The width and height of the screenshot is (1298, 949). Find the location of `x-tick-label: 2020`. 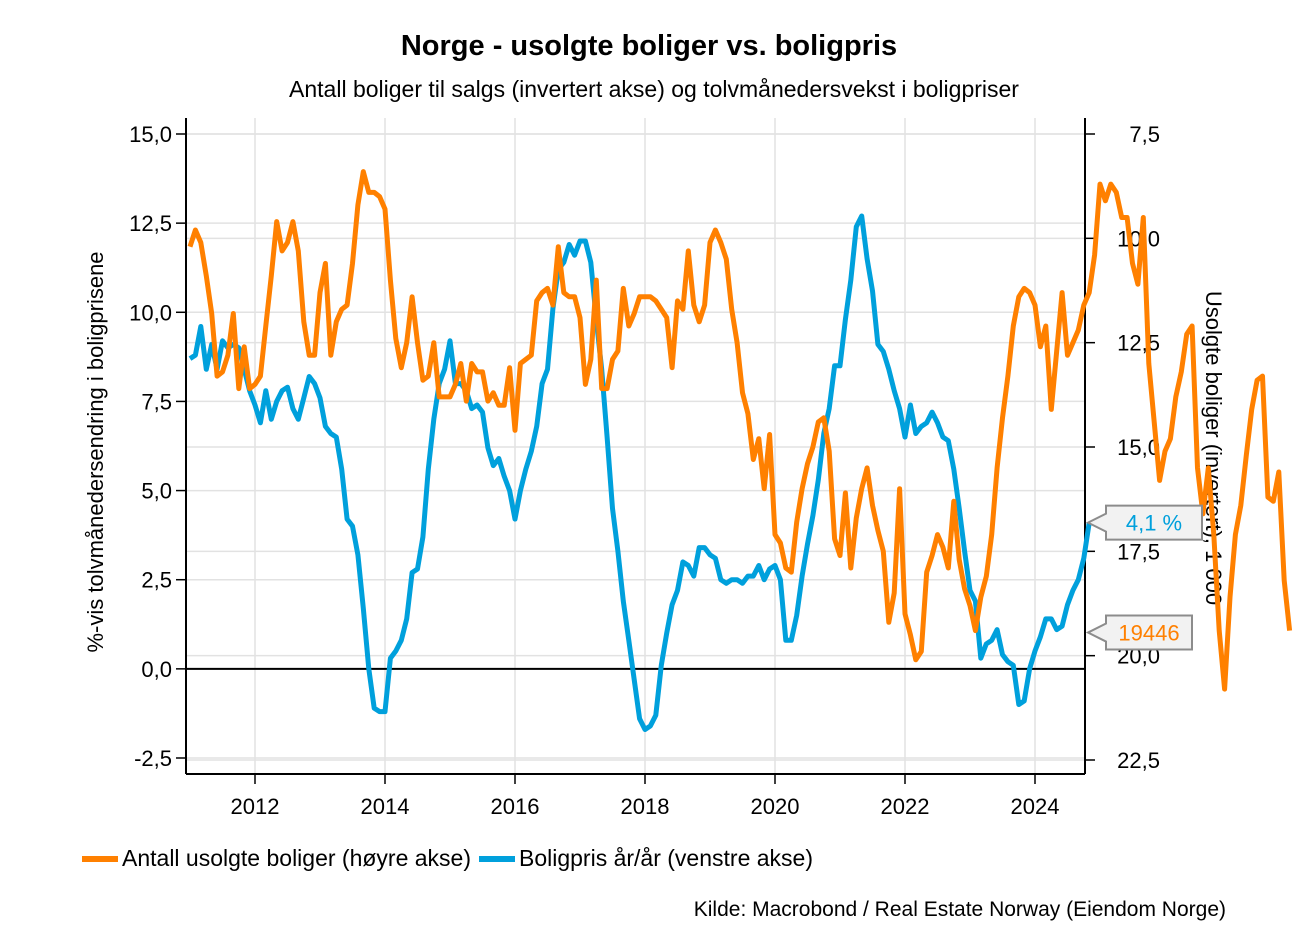

x-tick-label: 2020 is located at coordinates (775, 806).